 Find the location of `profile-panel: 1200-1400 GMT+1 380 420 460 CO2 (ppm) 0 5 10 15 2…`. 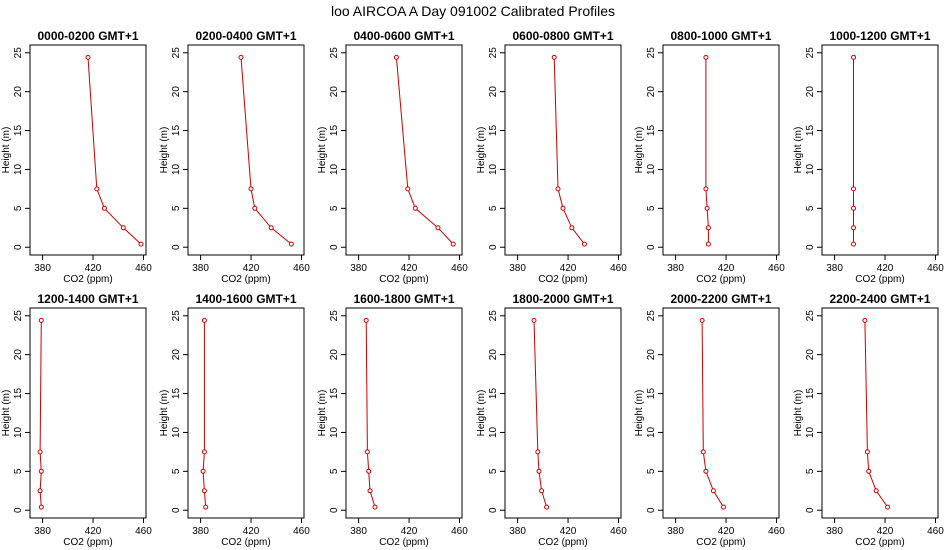

profile-panel: 1200-1400 GMT+1 380 420 460 CO2 (ppm) 0 5 10 15 2… is located at coordinates (76, 420).